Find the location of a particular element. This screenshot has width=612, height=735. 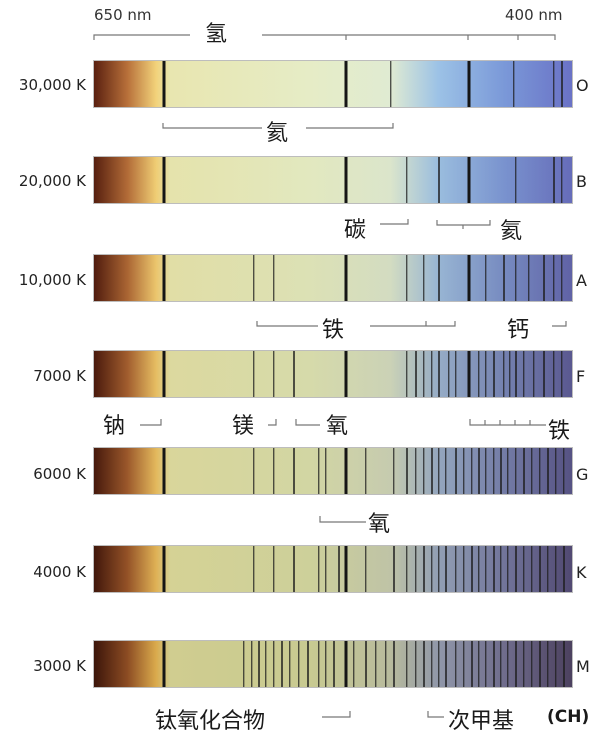

class-label-a: A is located at coordinates (581, 280).